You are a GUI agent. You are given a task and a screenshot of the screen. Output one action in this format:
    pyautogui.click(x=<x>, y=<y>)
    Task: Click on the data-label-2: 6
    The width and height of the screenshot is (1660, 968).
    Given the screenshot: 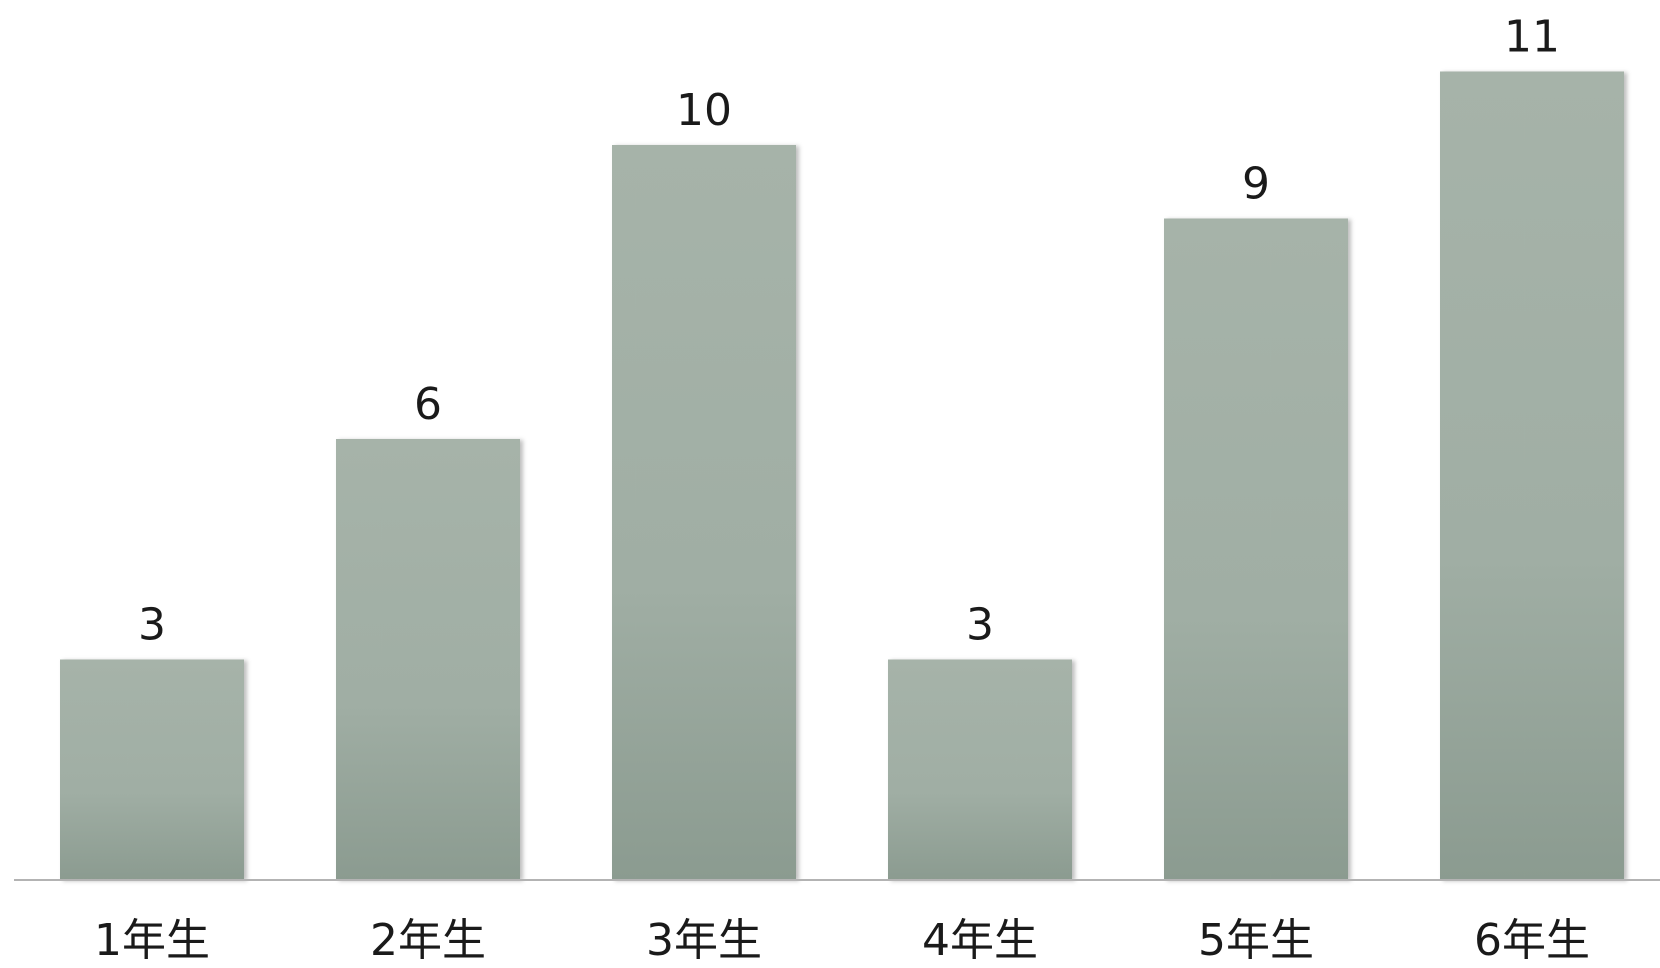 What is the action you would take?
    pyautogui.click(x=428, y=404)
    